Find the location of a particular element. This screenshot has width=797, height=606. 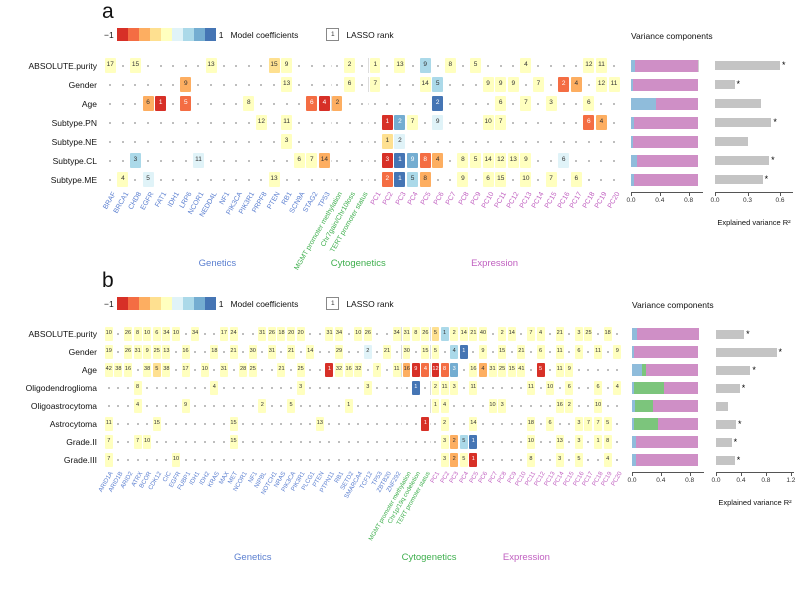

heatmap-cell: 30 is located at coordinates (406, 352).